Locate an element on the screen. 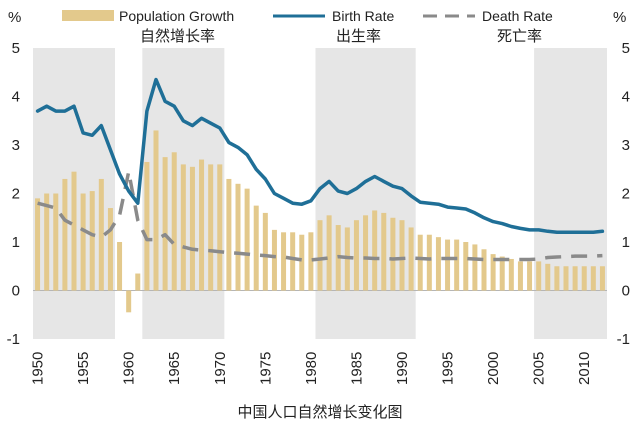  x-tick-2000: 2000 is located at coordinates (493, 368).